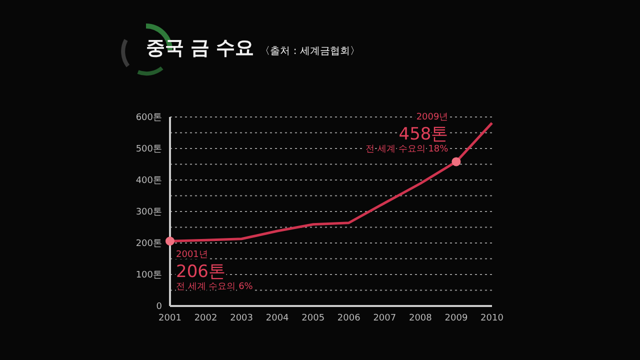  What do you see at coordinates (206, 318) in the screenshot?
I see `x-tick-label: 2002` at bounding box center [206, 318].